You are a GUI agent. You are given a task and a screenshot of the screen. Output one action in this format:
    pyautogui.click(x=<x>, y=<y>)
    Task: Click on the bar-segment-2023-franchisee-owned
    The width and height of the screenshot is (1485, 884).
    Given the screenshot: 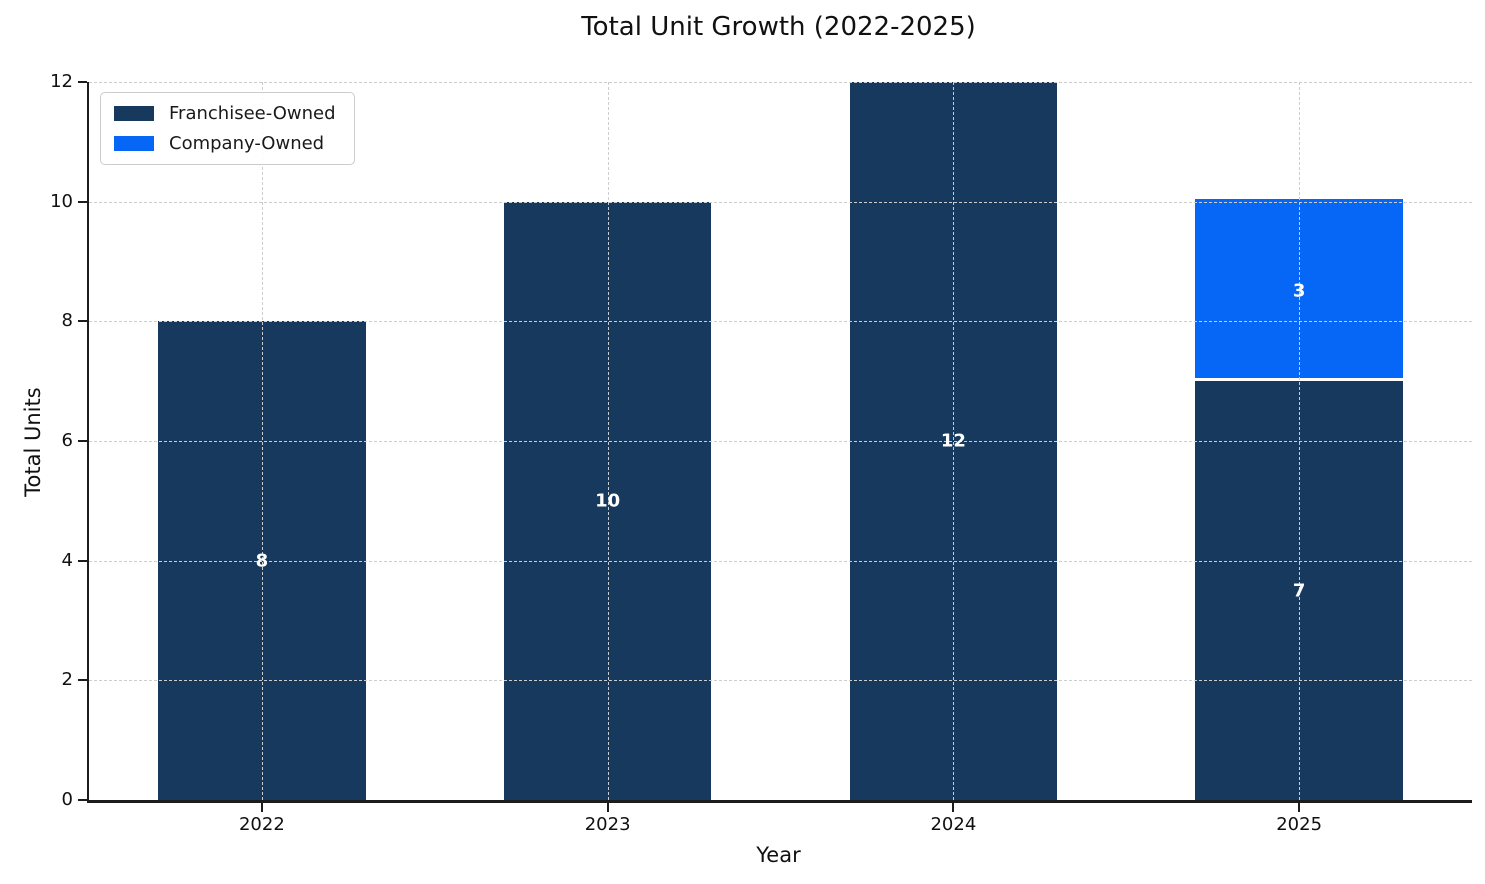 What is the action you would take?
    pyautogui.click(x=607, y=500)
    